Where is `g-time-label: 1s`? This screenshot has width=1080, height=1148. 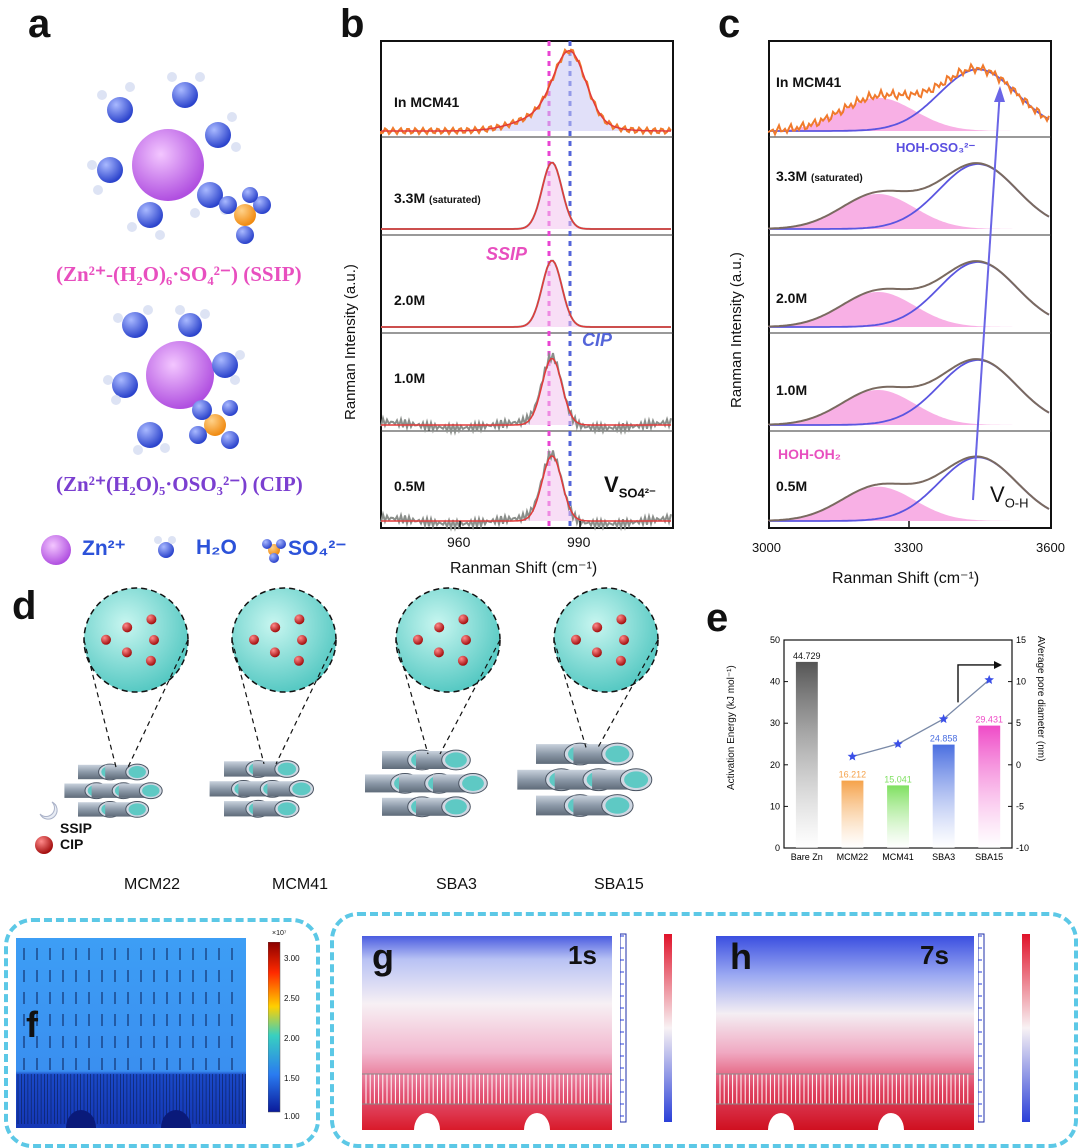
g-time-label: 1s is located at coordinates (582, 955).